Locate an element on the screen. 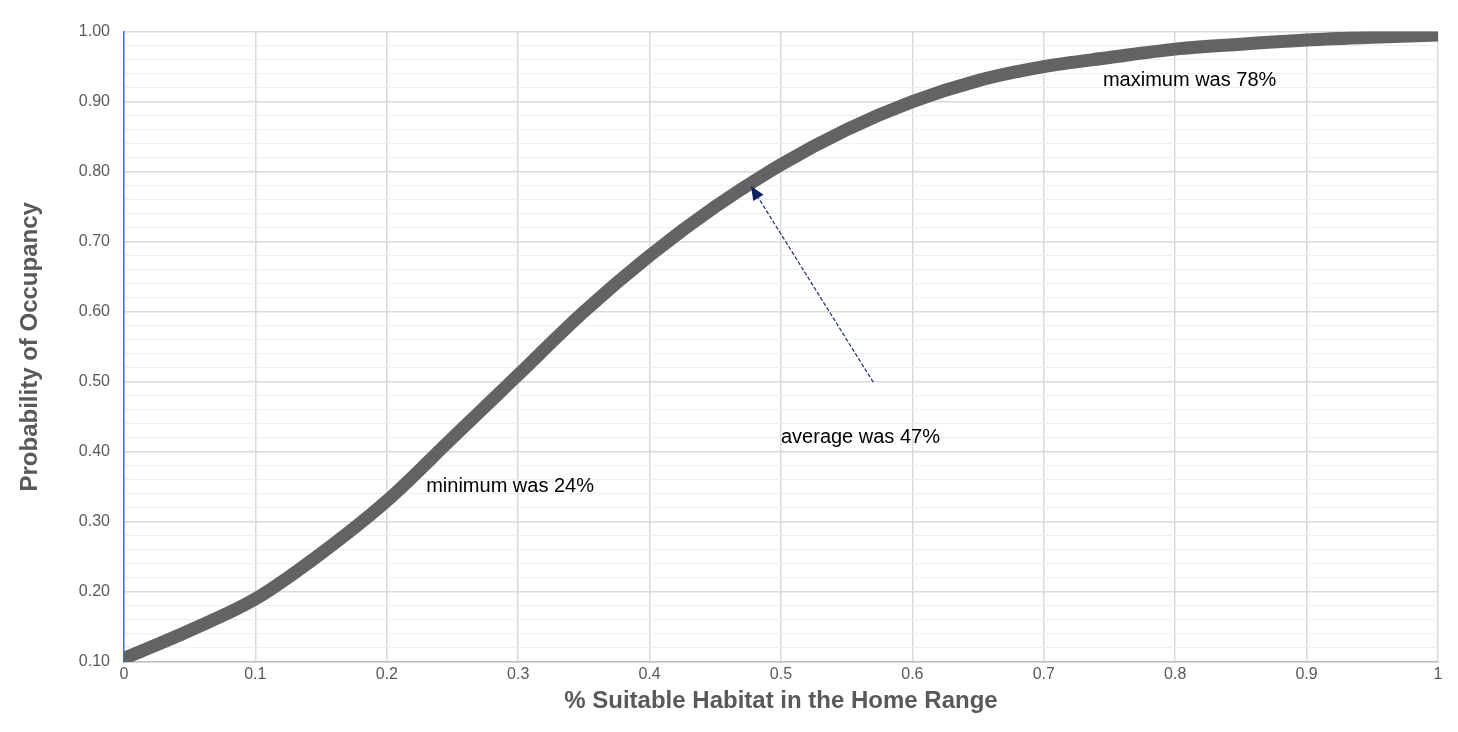  y-tick-label: 0.30 is located at coordinates (94, 521).